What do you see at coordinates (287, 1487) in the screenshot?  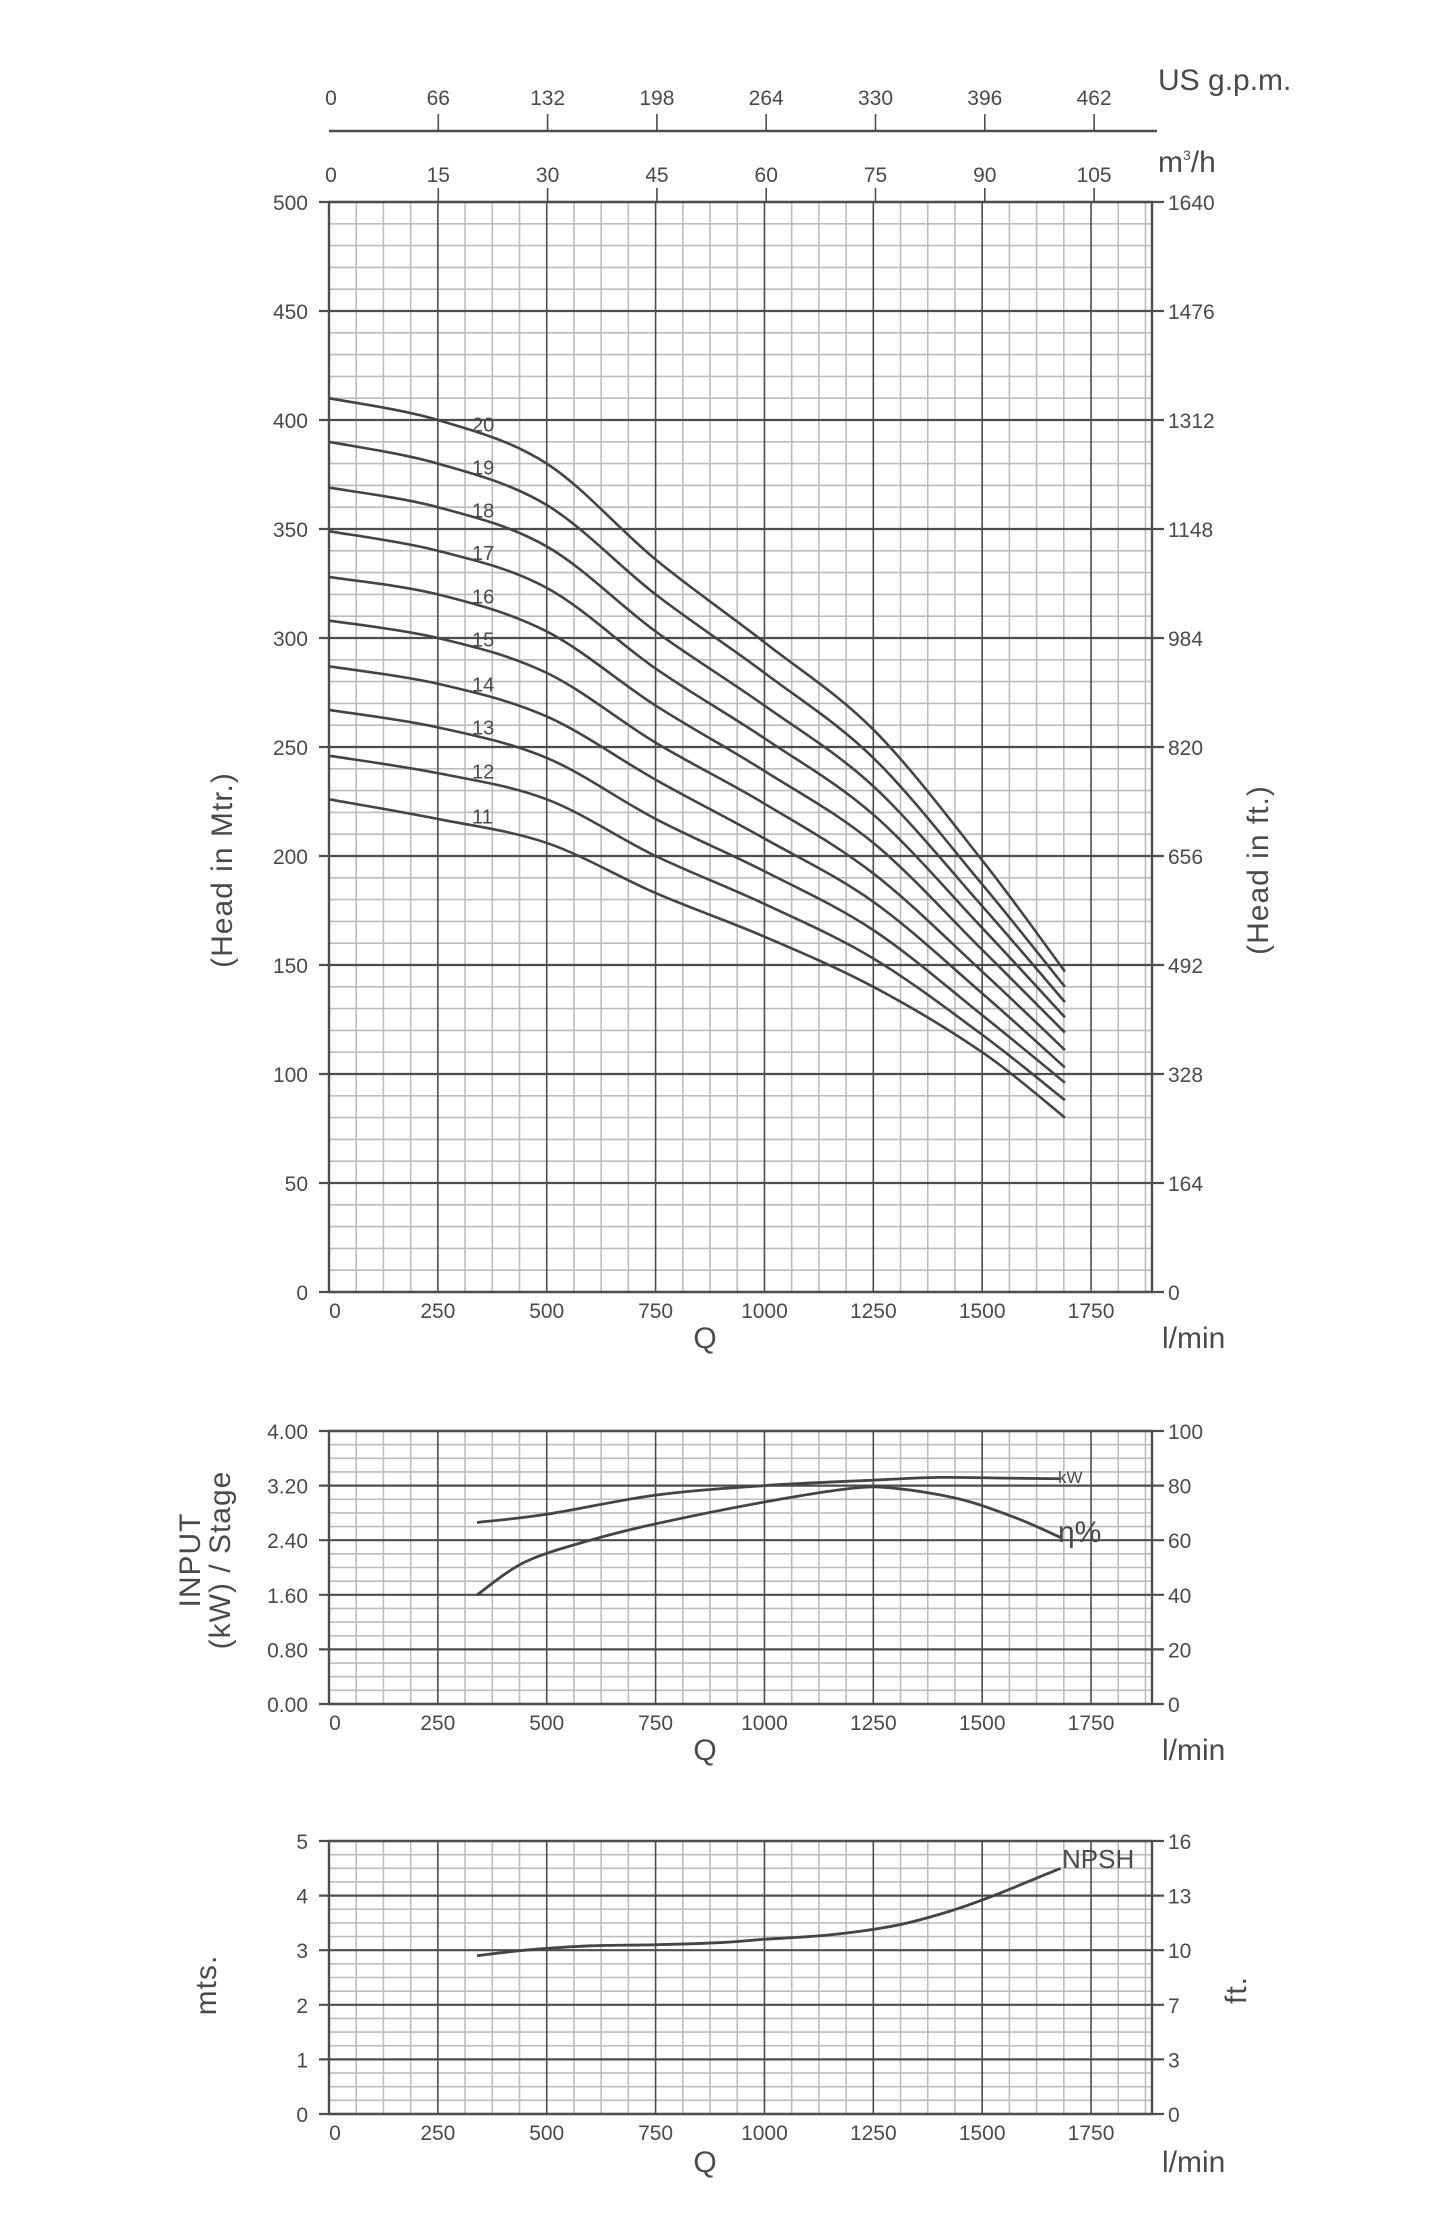 I see `y-tick-label: 3.20` at bounding box center [287, 1487].